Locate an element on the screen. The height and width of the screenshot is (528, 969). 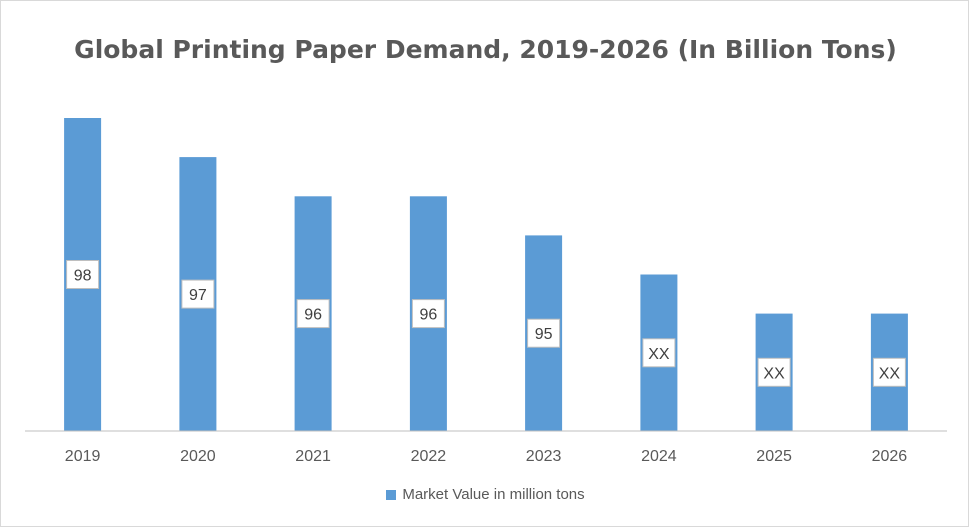
legend-swatch is located at coordinates (391, 494).